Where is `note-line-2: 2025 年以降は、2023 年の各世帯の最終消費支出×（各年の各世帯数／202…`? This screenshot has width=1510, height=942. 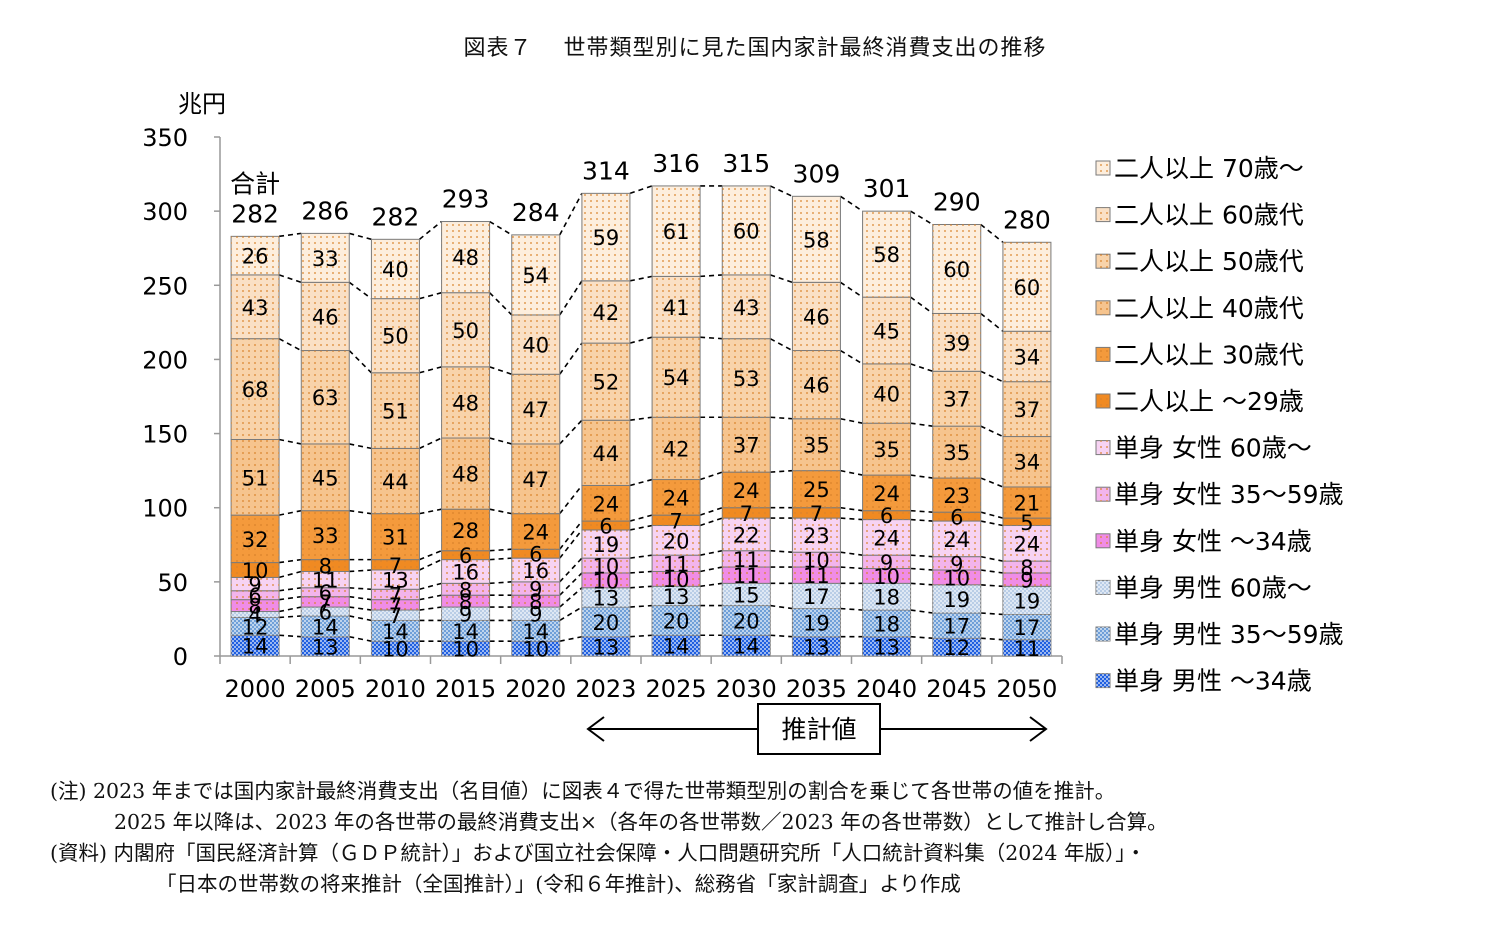
note-line-2: 2025 年以降は、2023 年の各世帯の最終消費支出×（各年の各世帯数／202… is located at coordinates (641, 822).